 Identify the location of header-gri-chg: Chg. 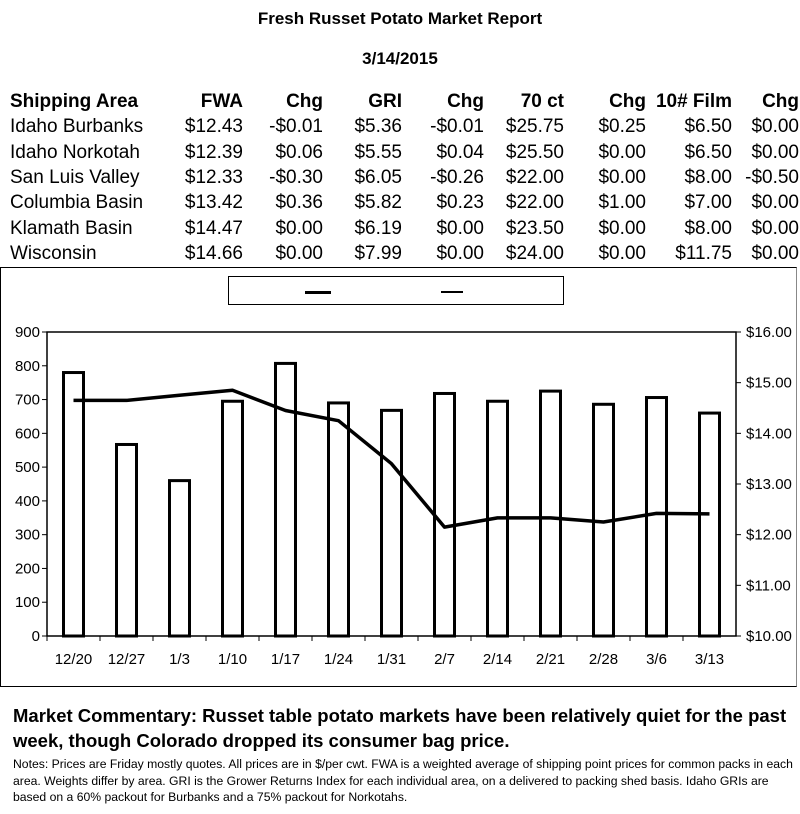
(465, 102).